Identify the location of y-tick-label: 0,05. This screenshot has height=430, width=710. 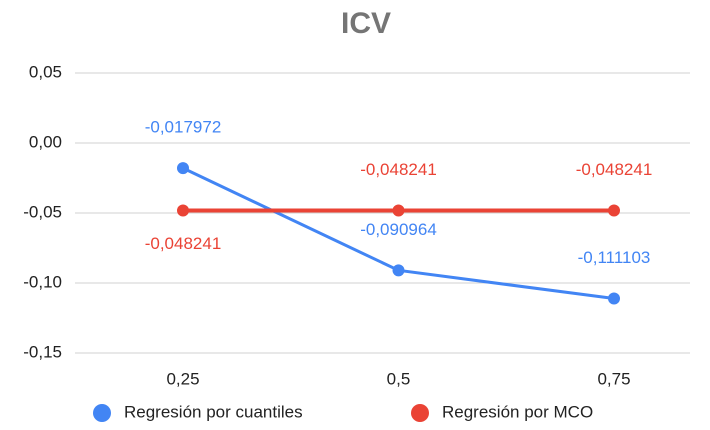
(45, 71).